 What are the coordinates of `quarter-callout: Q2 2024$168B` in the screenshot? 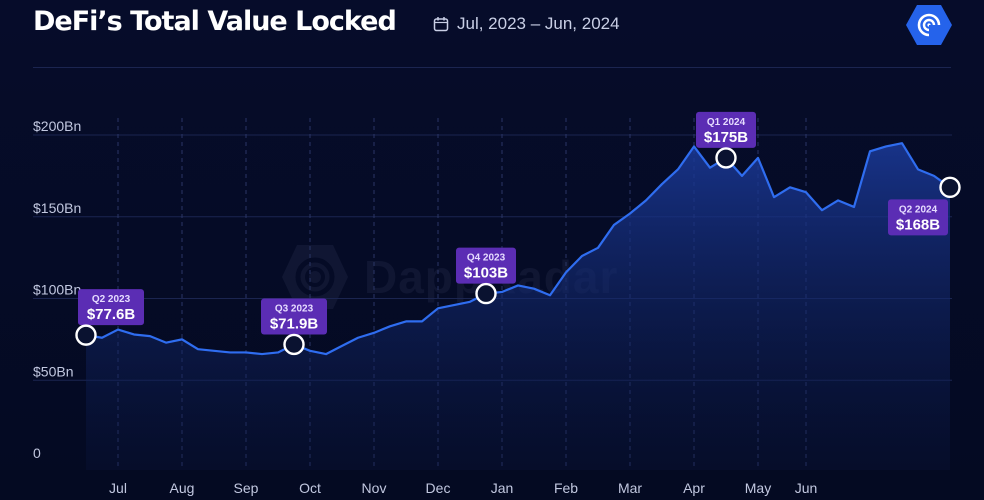 It's located at (924, 206).